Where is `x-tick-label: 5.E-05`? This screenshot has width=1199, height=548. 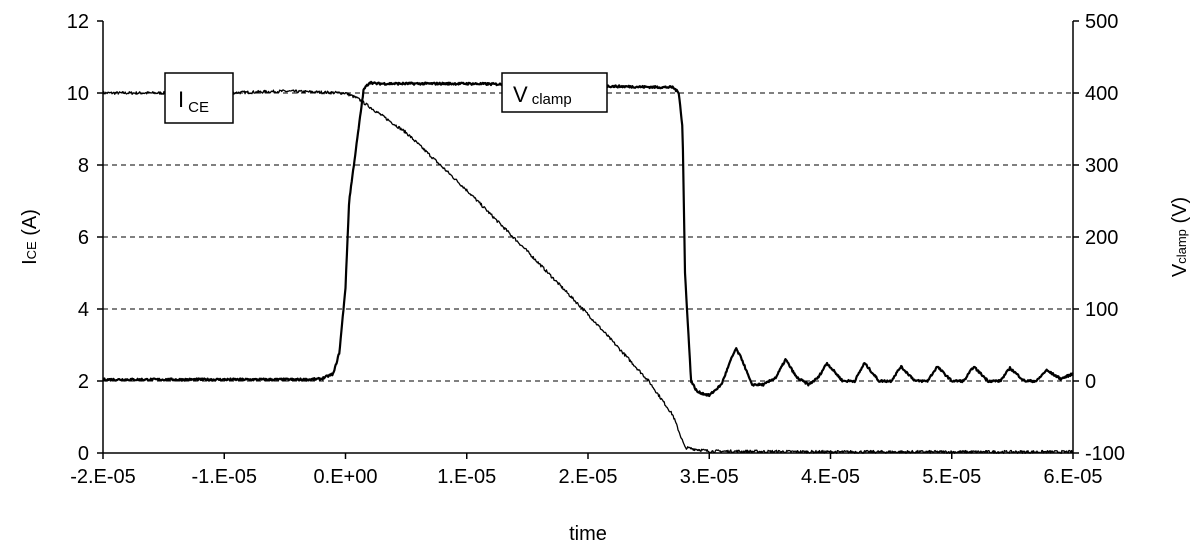 x-tick-label: 5.E-05 is located at coordinates (951, 477).